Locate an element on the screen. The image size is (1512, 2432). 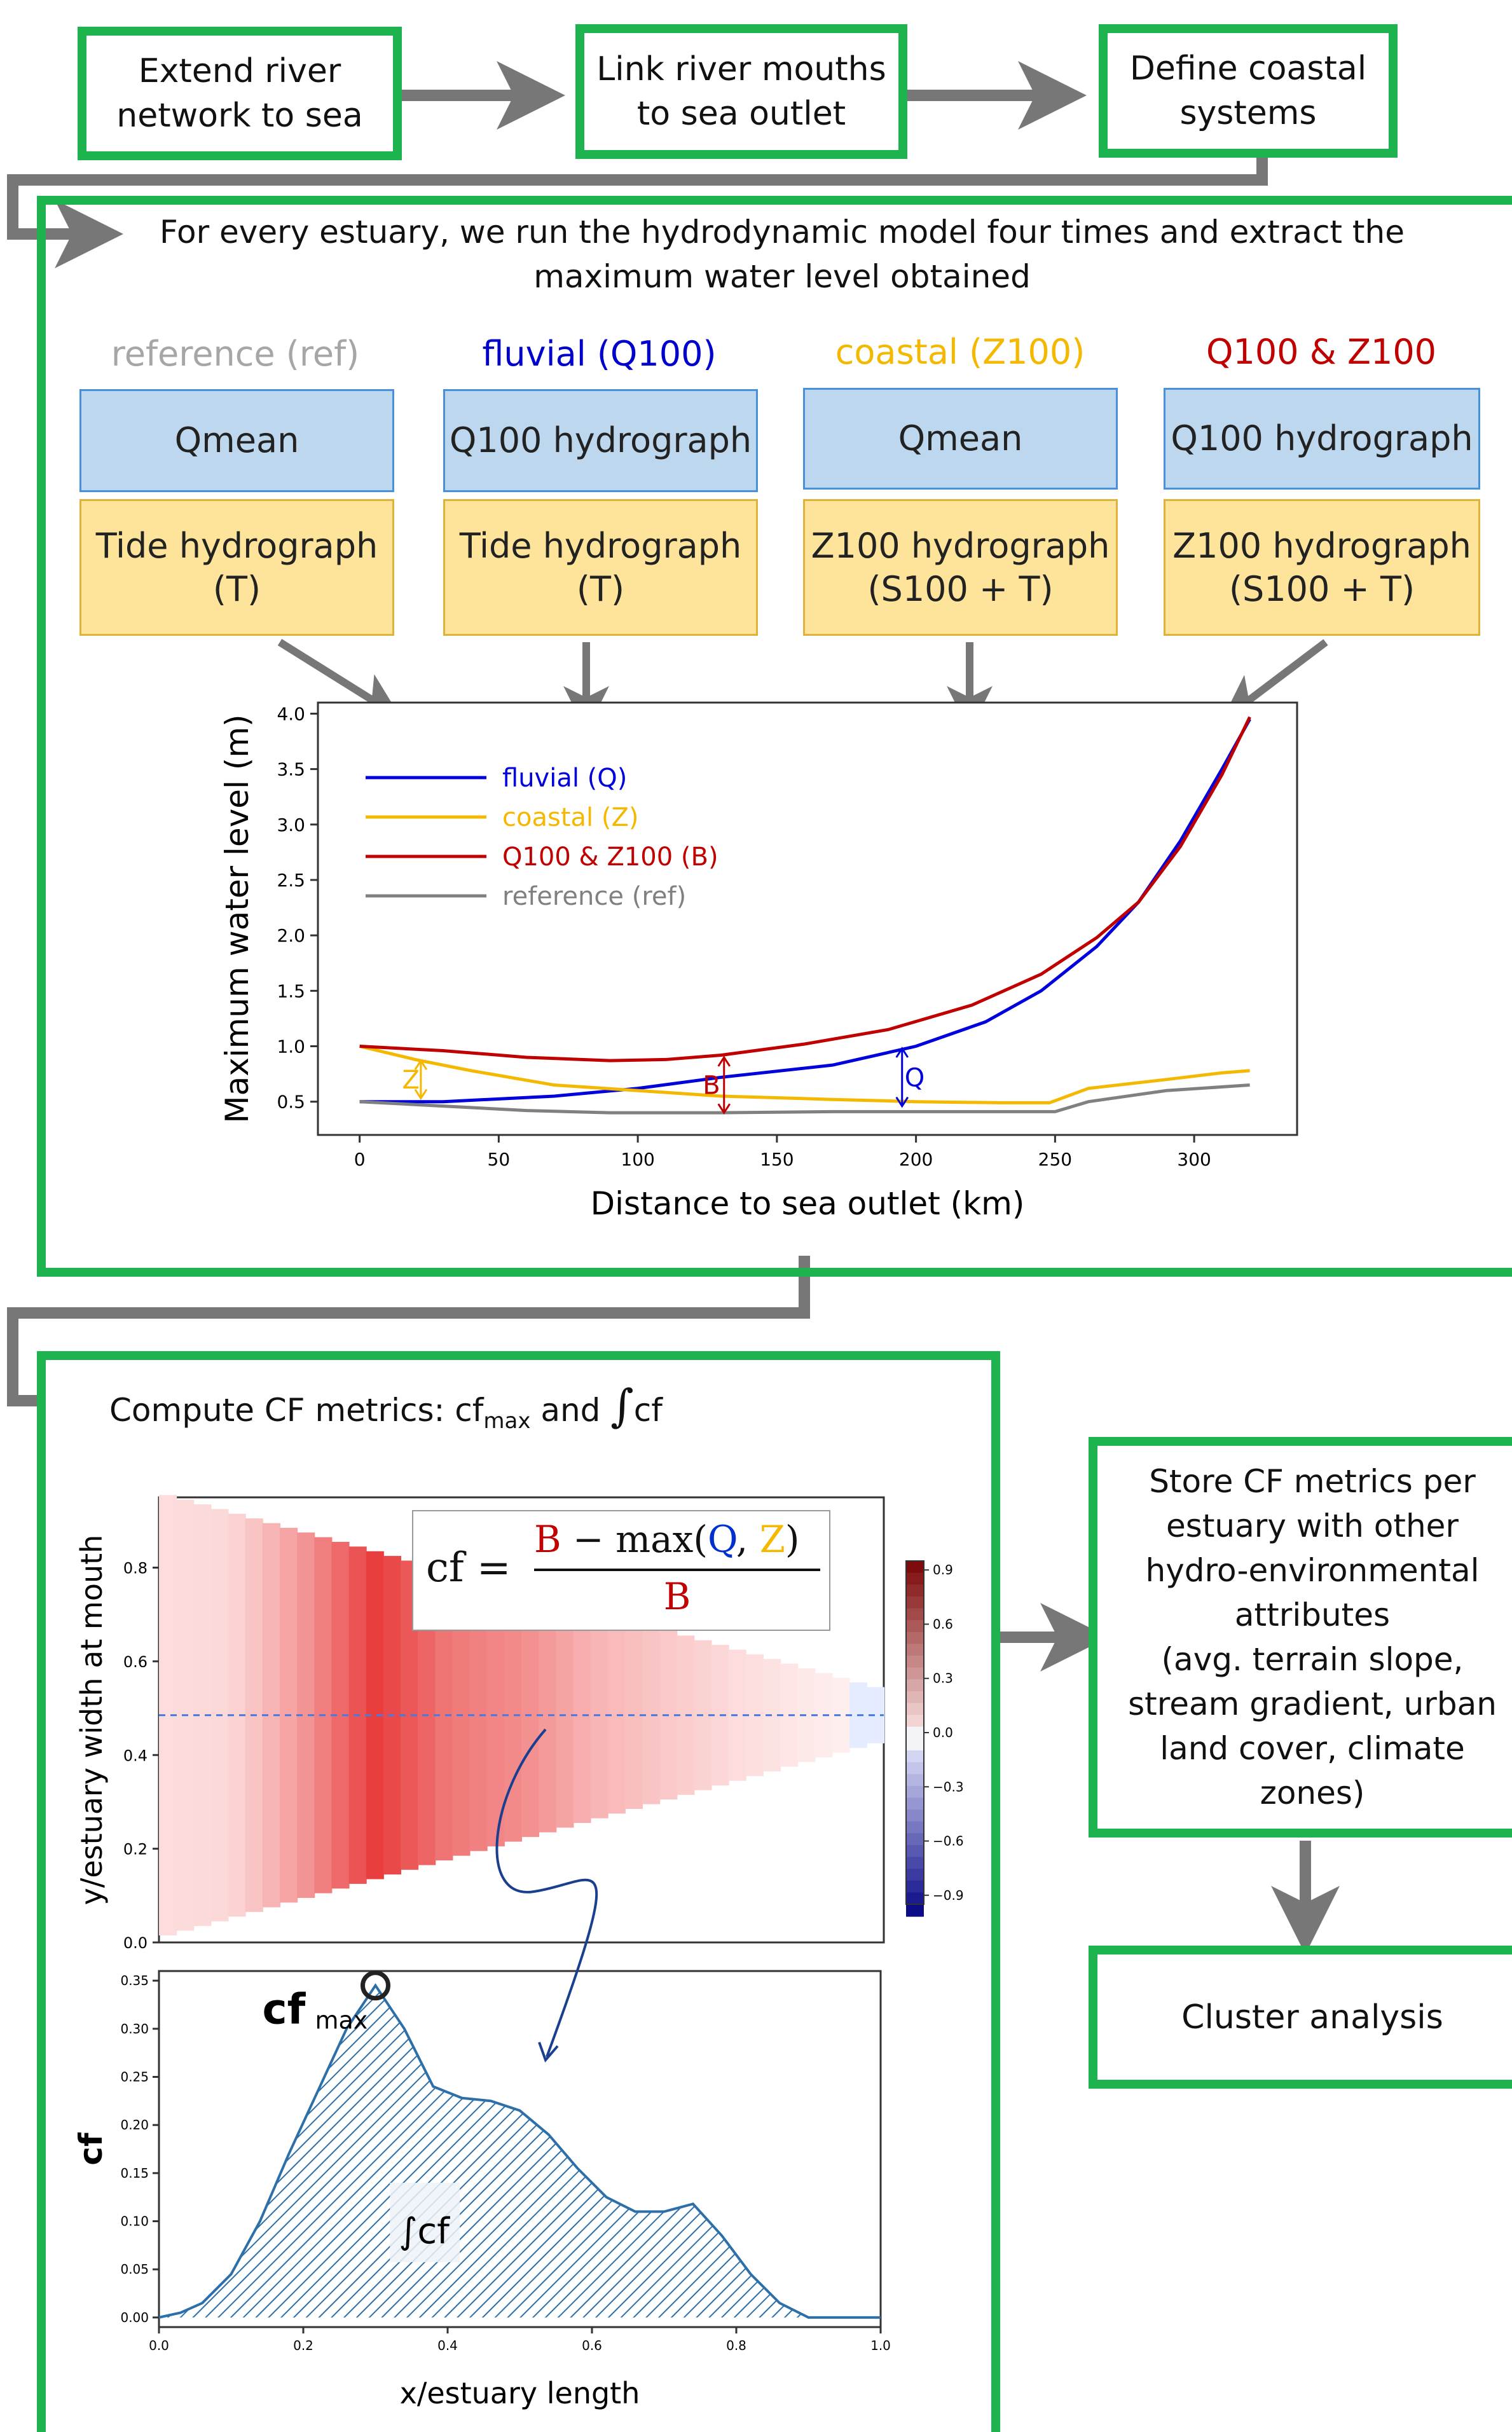
x-tick-label: 50 is located at coordinates (499, 1159).